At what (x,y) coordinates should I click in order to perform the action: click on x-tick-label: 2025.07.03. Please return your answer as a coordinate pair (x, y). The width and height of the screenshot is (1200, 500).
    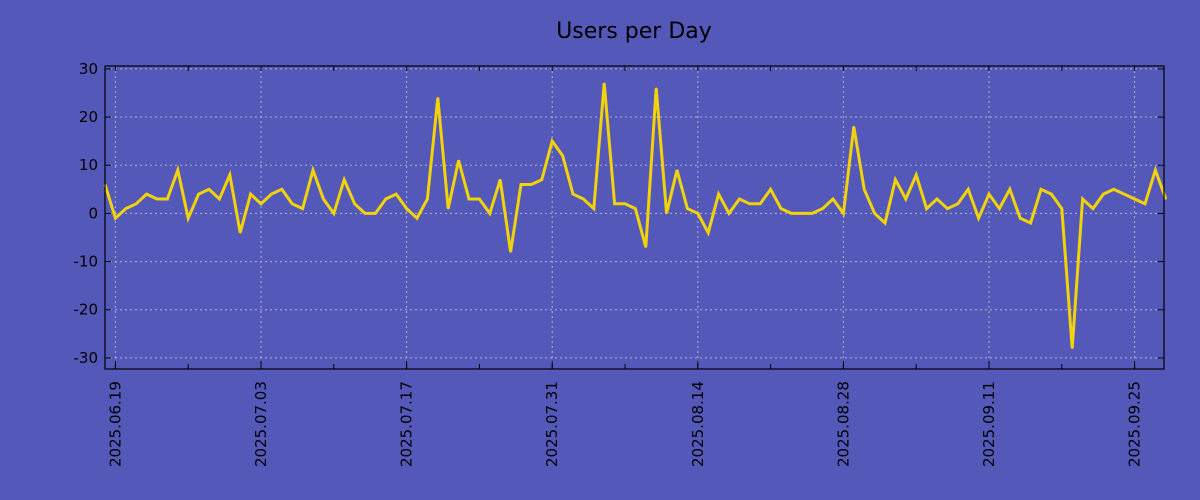
    Looking at the image, I should click on (261, 424).